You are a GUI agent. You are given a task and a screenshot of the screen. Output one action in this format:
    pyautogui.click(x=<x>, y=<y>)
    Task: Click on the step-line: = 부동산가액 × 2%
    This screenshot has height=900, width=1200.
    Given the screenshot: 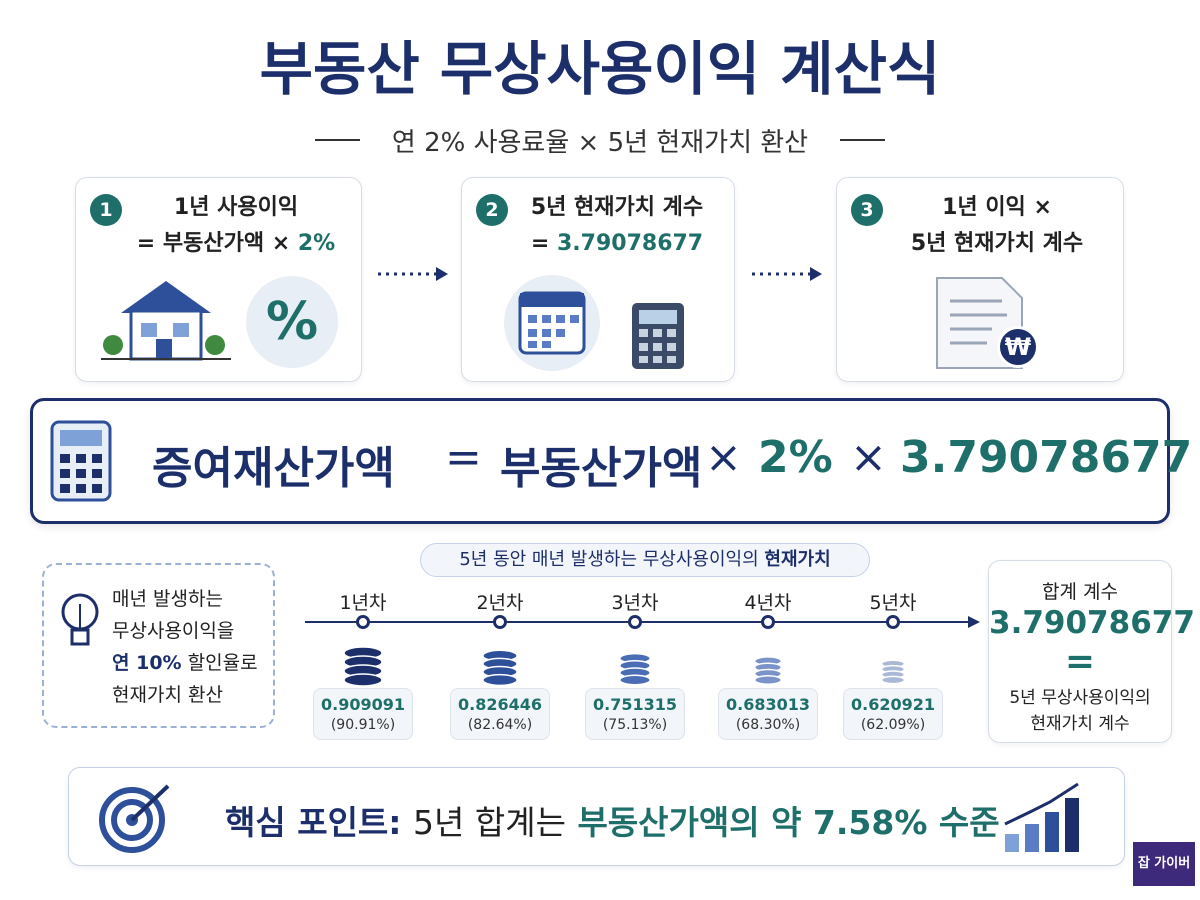 What is the action you would take?
    pyautogui.click(x=236, y=244)
    